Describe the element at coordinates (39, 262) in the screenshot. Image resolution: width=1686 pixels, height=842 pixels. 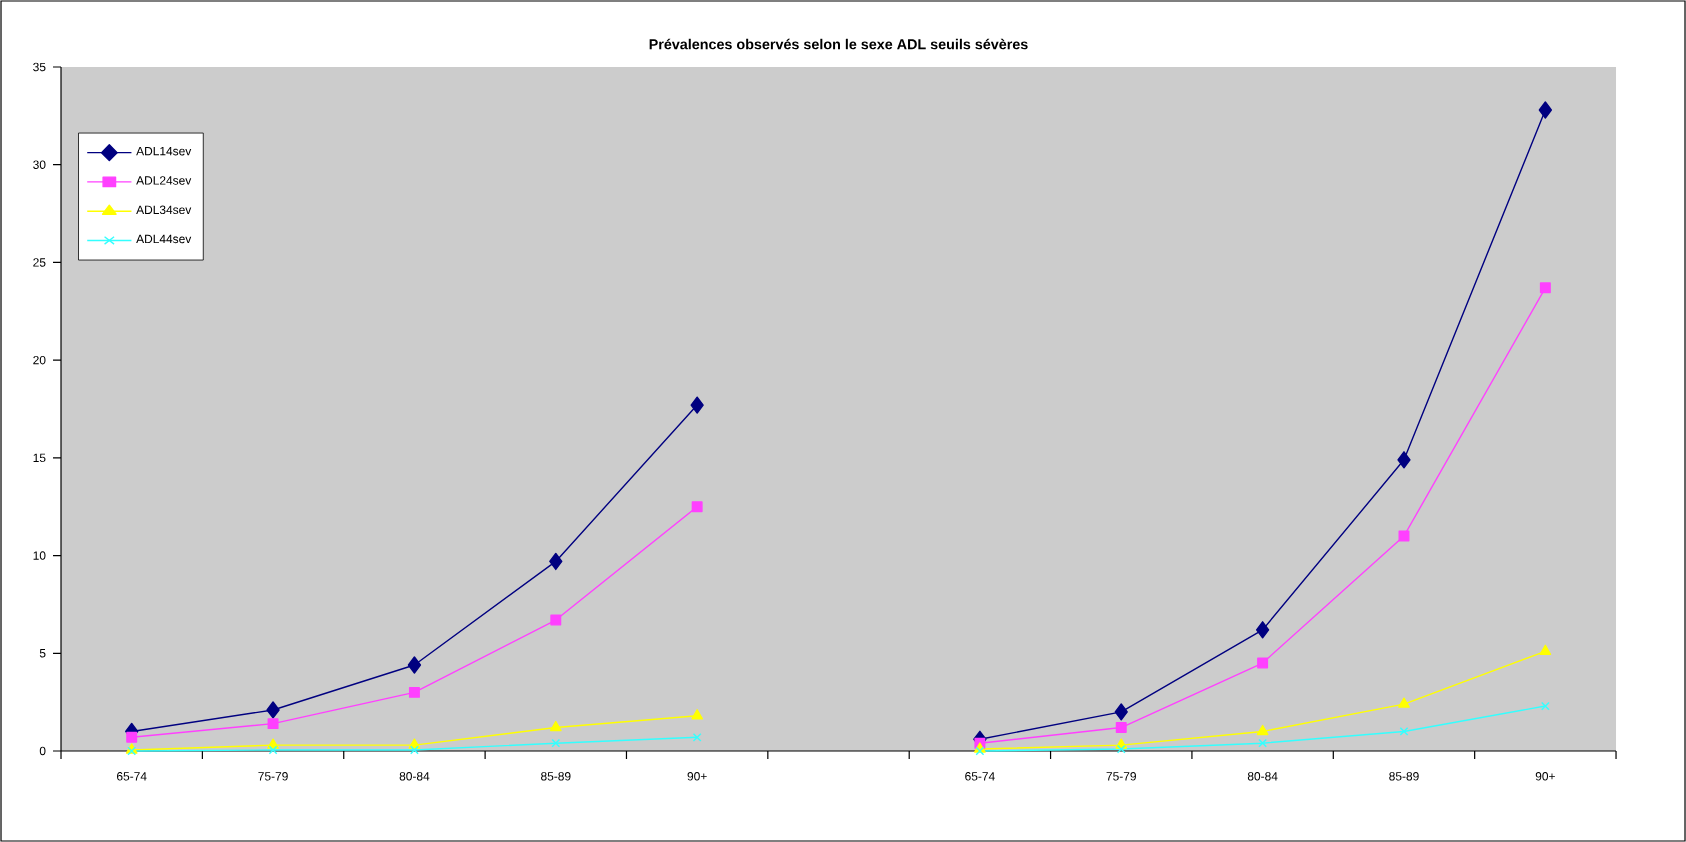
I see `y-tick-label: 25` at that location.